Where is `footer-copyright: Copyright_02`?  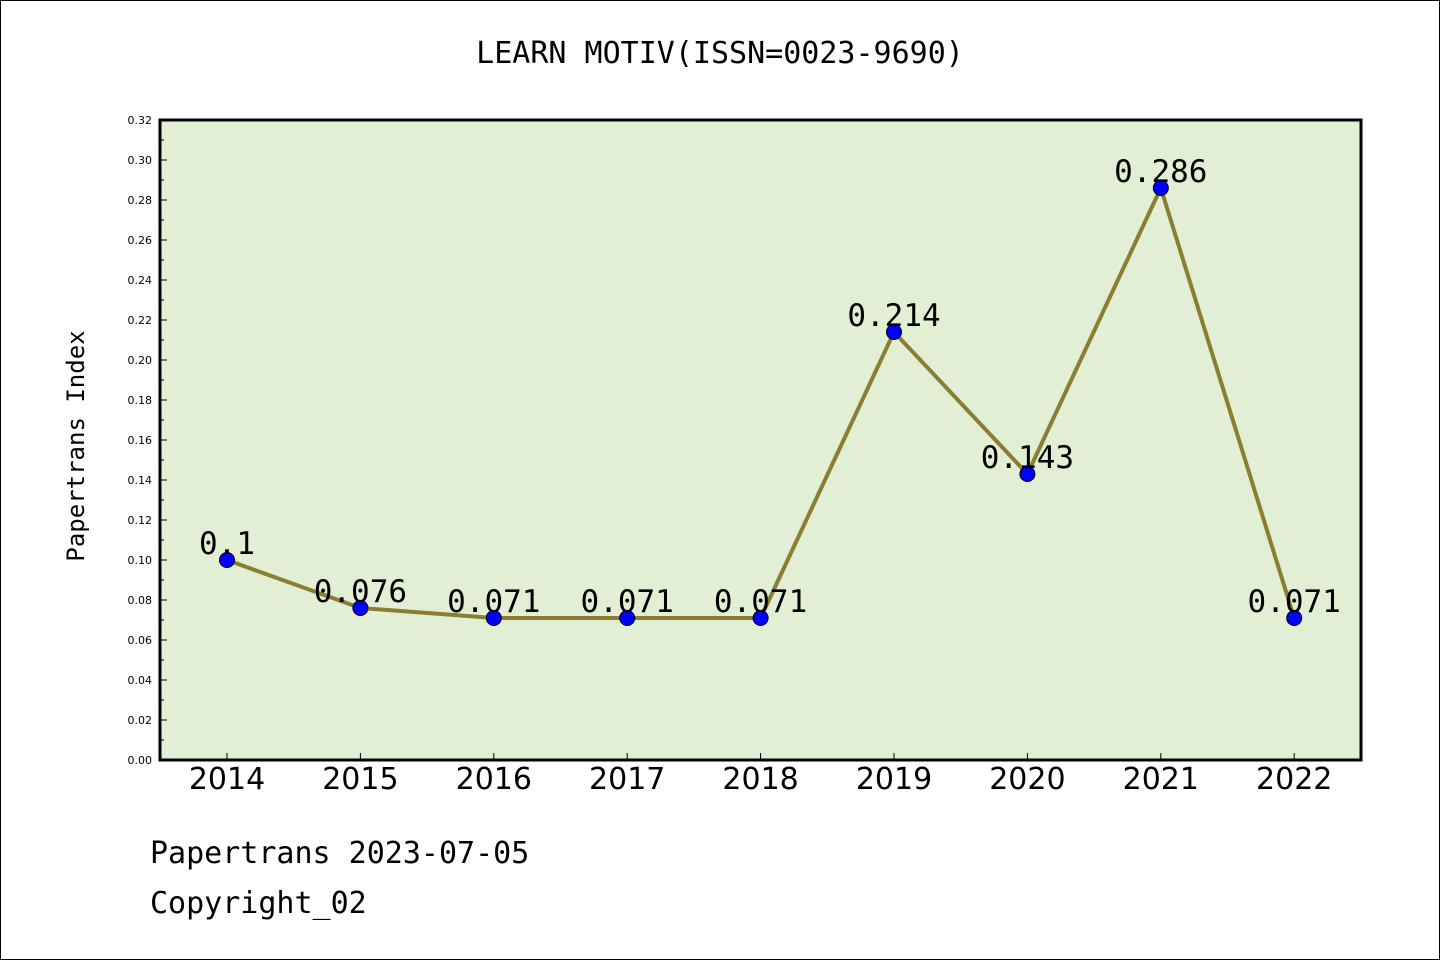
footer-copyright: Copyright_02 is located at coordinates (258, 903).